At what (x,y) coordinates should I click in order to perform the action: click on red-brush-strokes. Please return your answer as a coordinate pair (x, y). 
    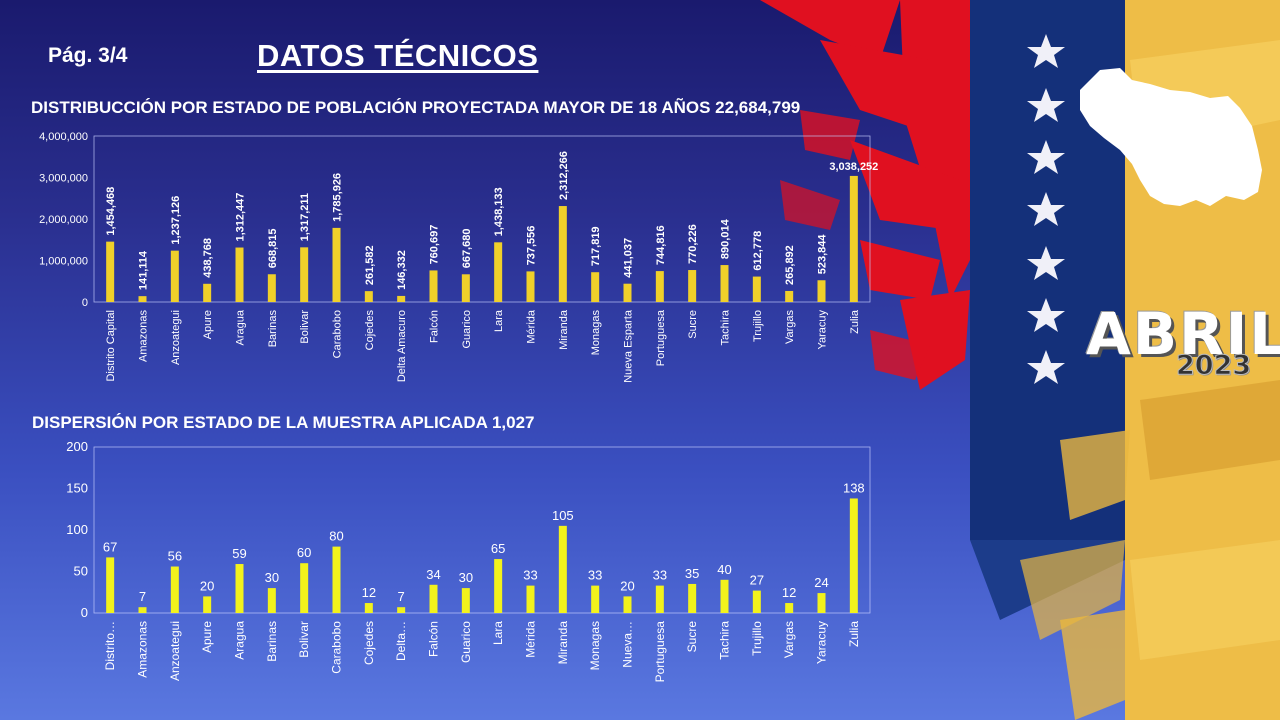
    Looking at the image, I should click on (865, 195).